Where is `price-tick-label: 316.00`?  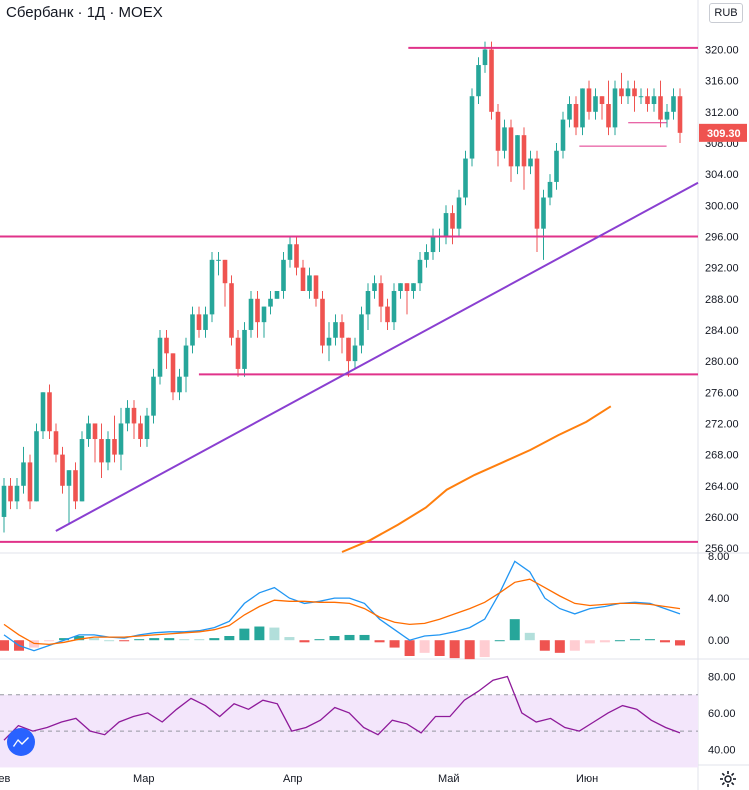
price-tick-label: 316.00 is located at coordinates (722, 82).